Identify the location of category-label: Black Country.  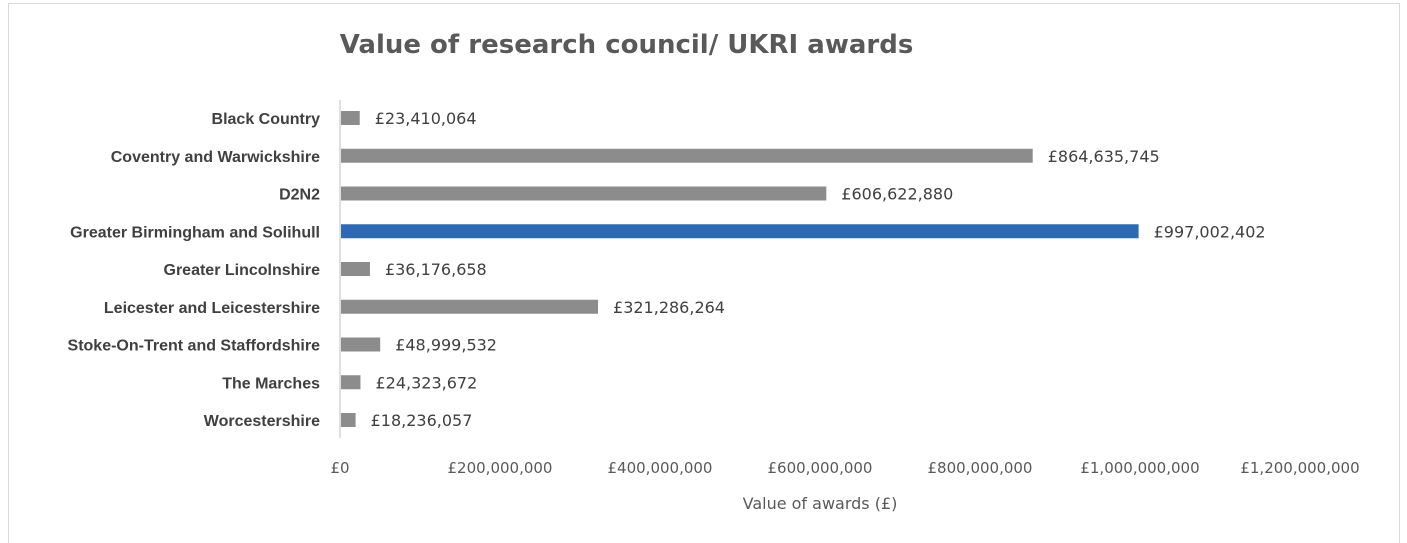
(266, 119).